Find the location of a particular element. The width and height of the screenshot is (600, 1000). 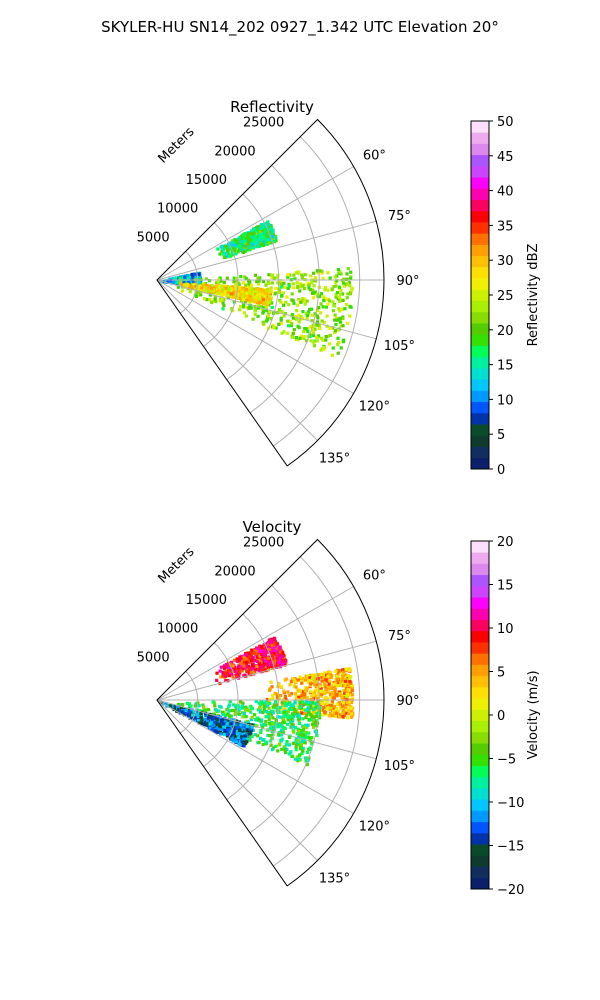

range-tick-label: 5000 is located at coordinates (153, 657).